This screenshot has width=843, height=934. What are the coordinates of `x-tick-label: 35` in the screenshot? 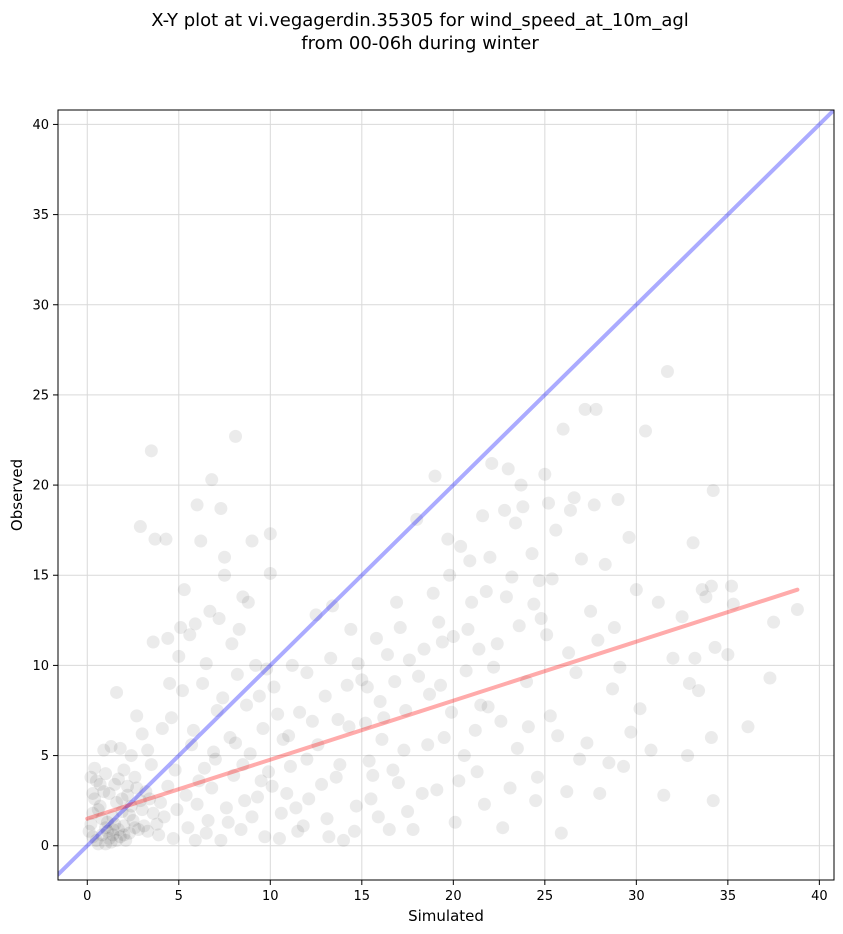 It's located at (728, 896).